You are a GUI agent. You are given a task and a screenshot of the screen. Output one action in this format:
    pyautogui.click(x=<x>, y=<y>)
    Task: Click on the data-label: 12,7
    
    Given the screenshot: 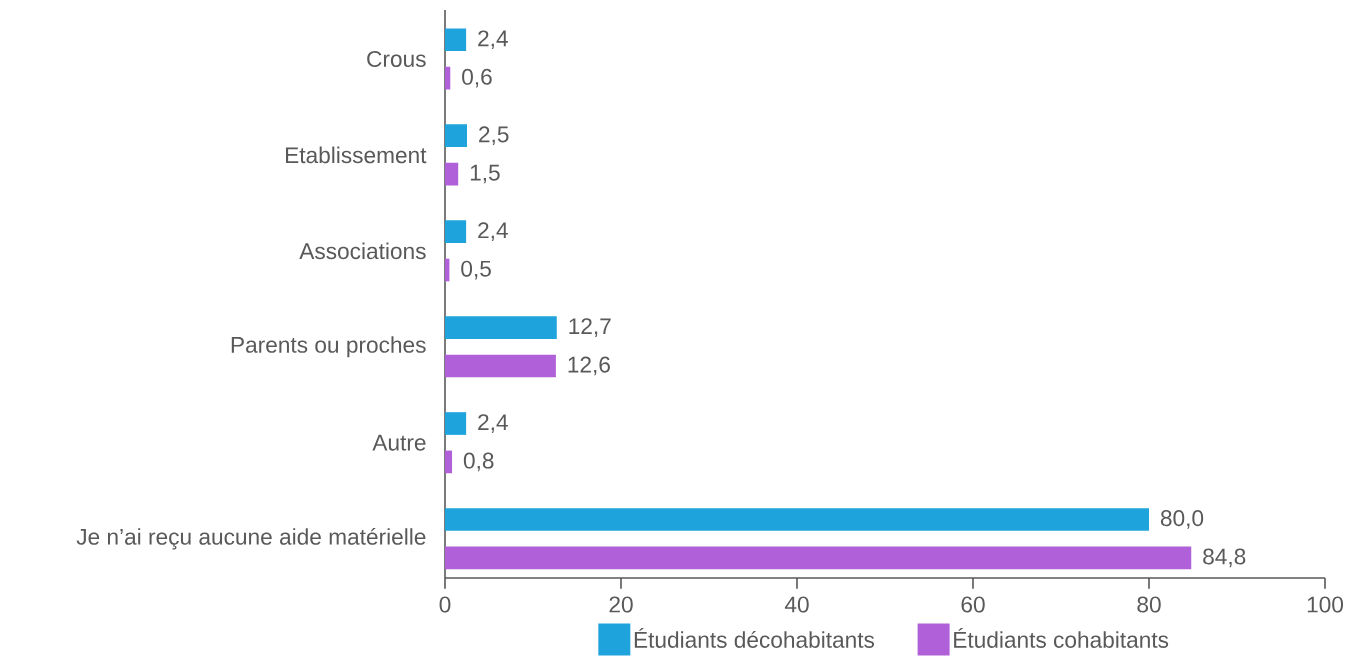 What is the action you would take?
    pyautogui.click(x=590, y=327)
    